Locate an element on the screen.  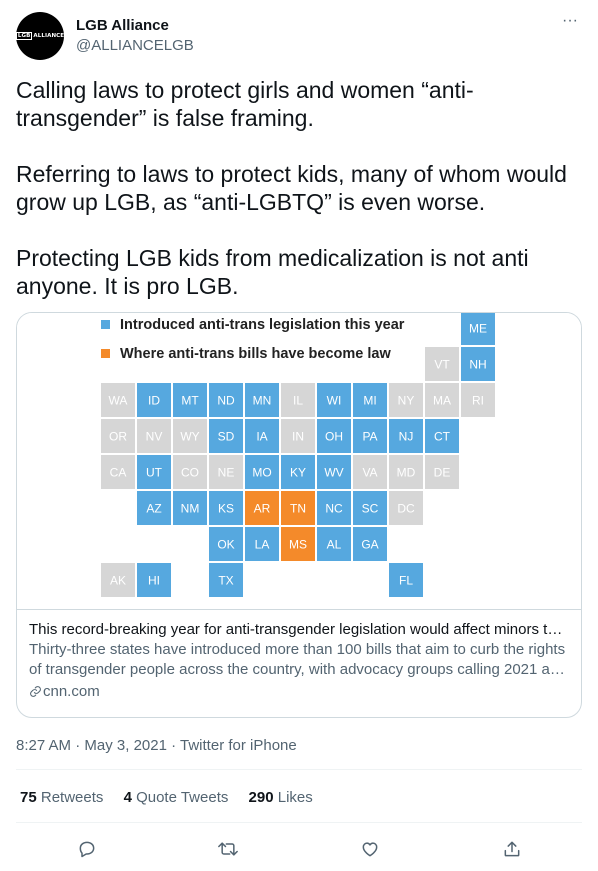
state-label: NM is located at coordinates (190, 509).